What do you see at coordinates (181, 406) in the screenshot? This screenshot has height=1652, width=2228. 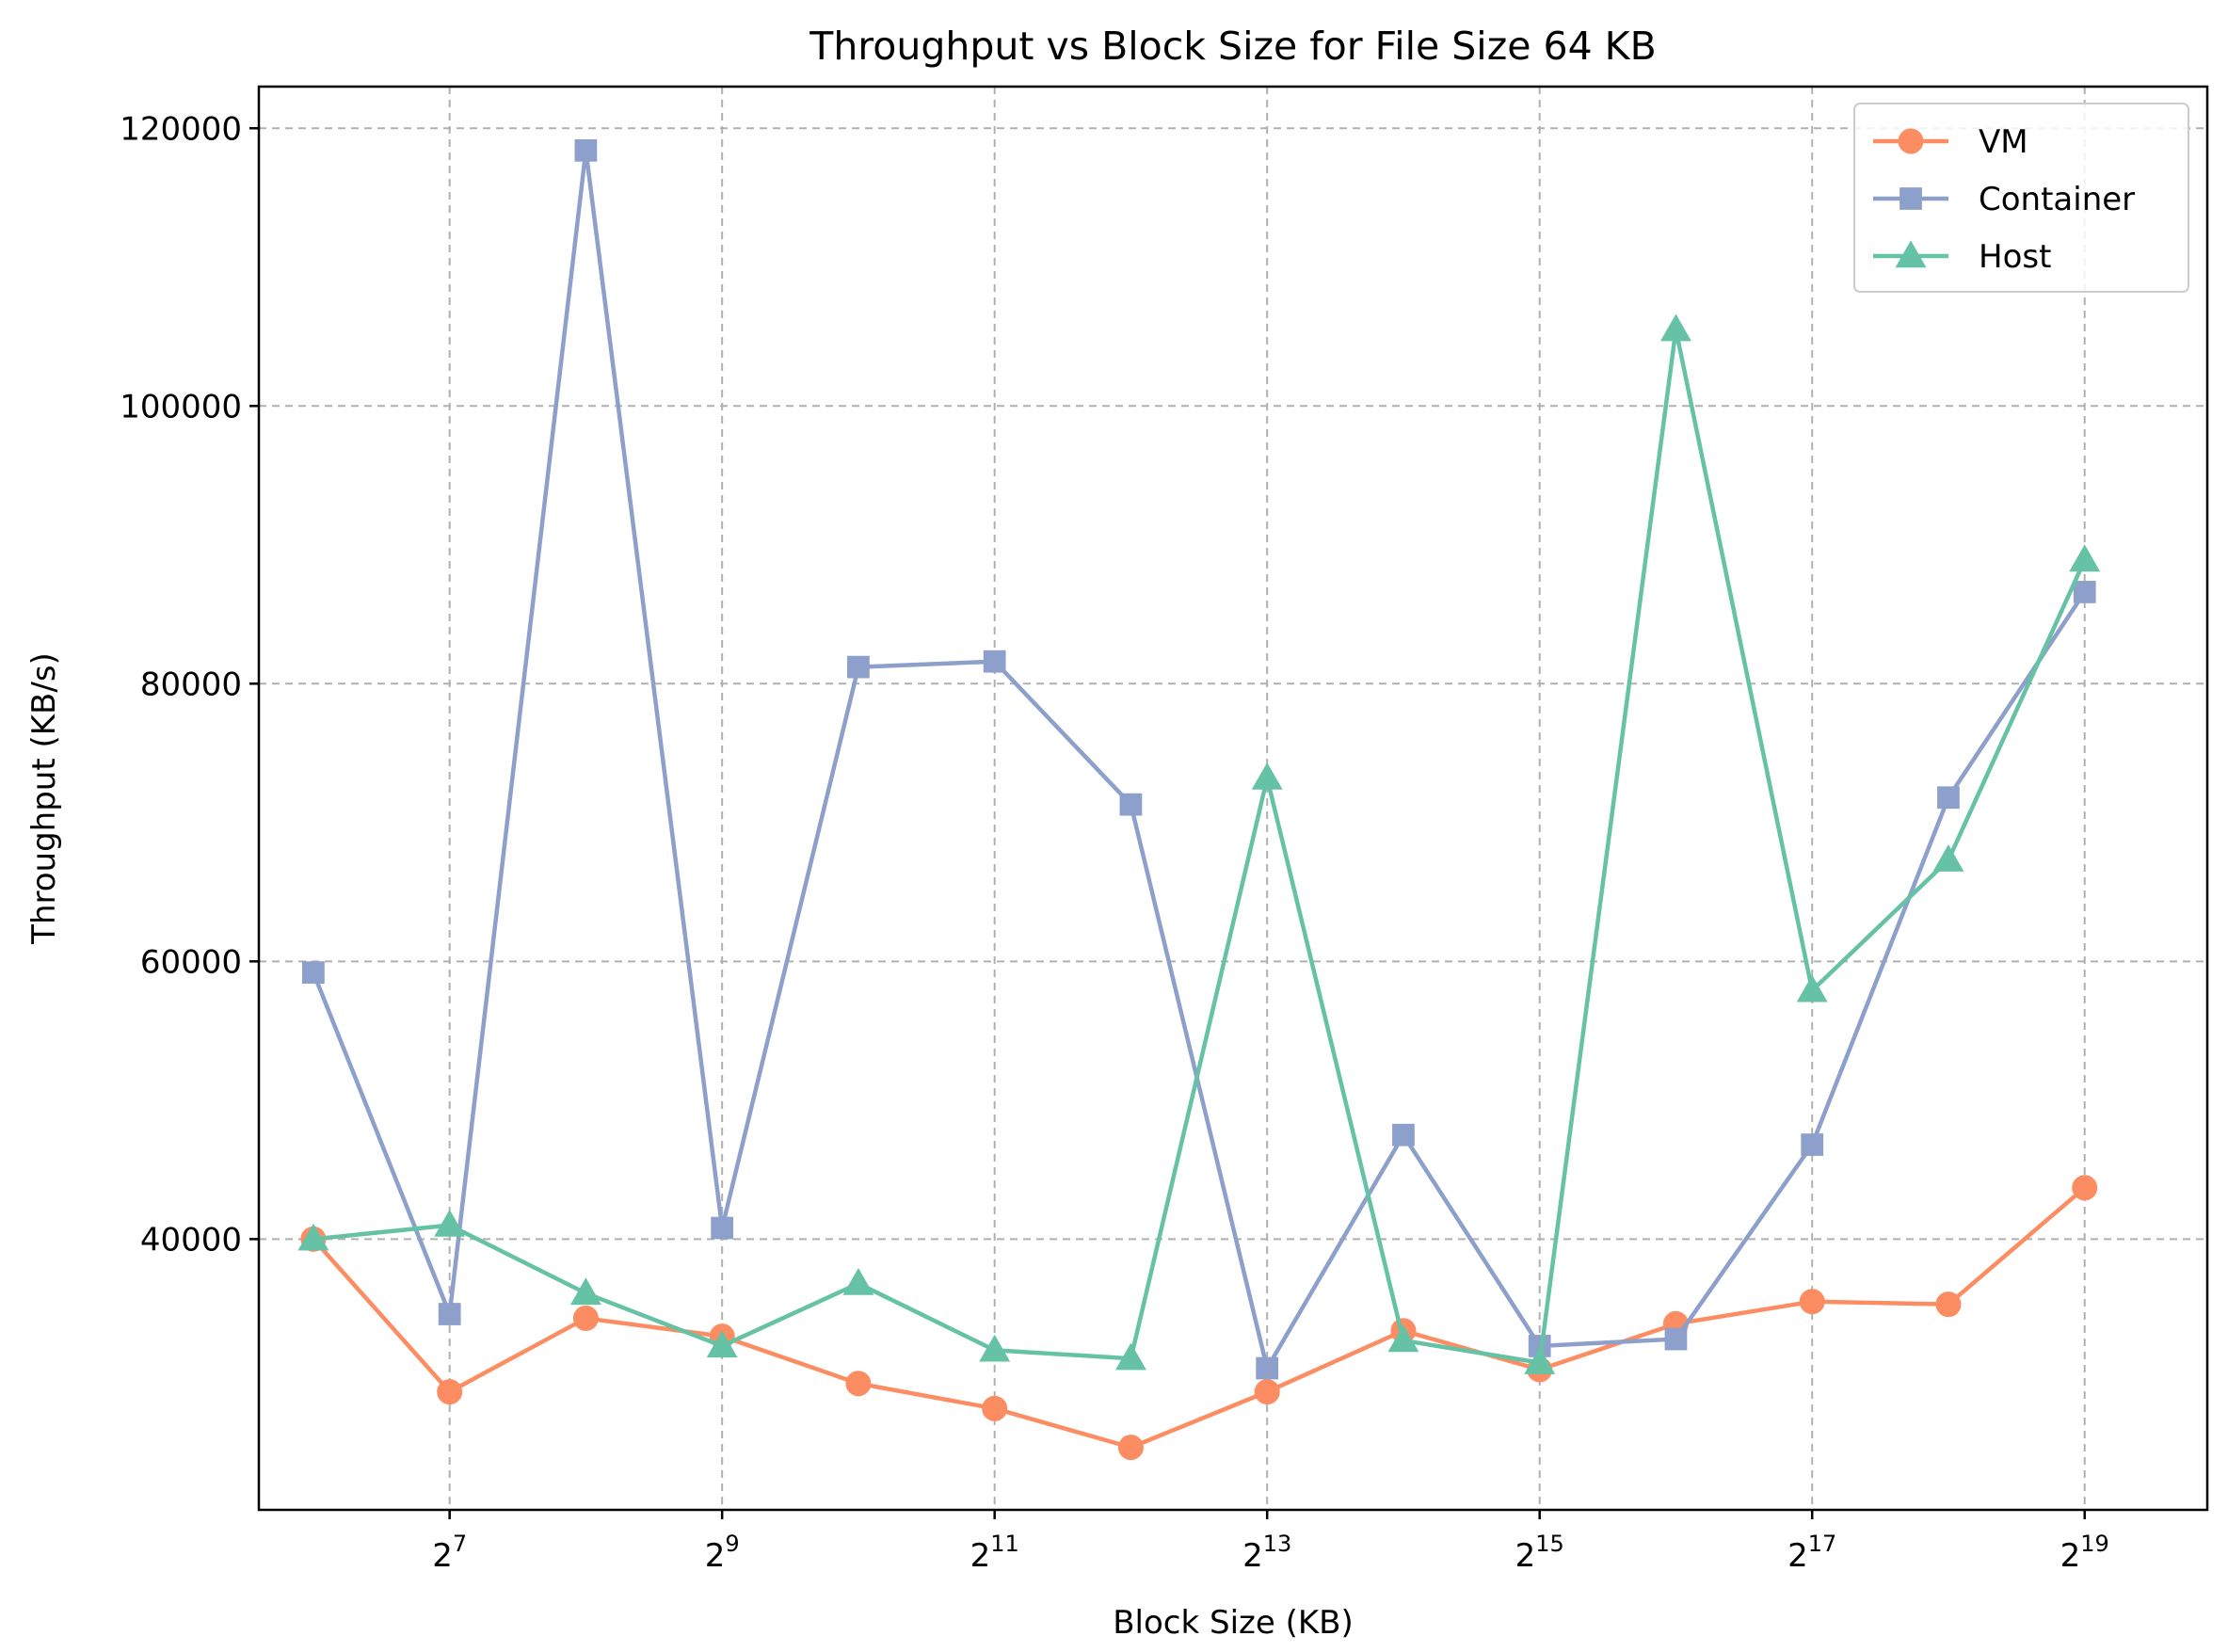 I see `y-tick-label: 100000` at bounding box center [181, 406].